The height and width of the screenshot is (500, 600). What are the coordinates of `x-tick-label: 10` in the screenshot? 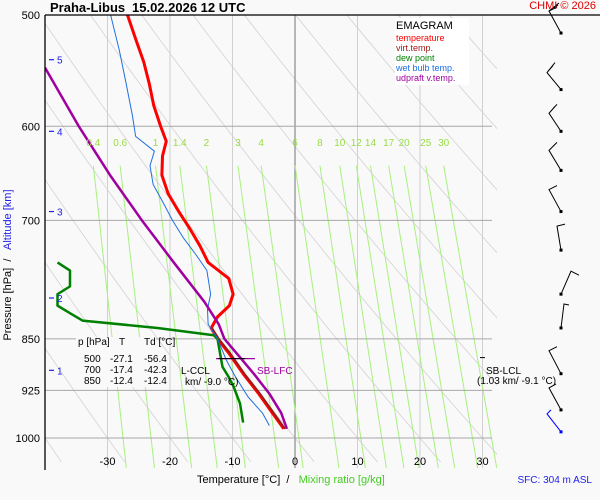 It's located at (357, 462).